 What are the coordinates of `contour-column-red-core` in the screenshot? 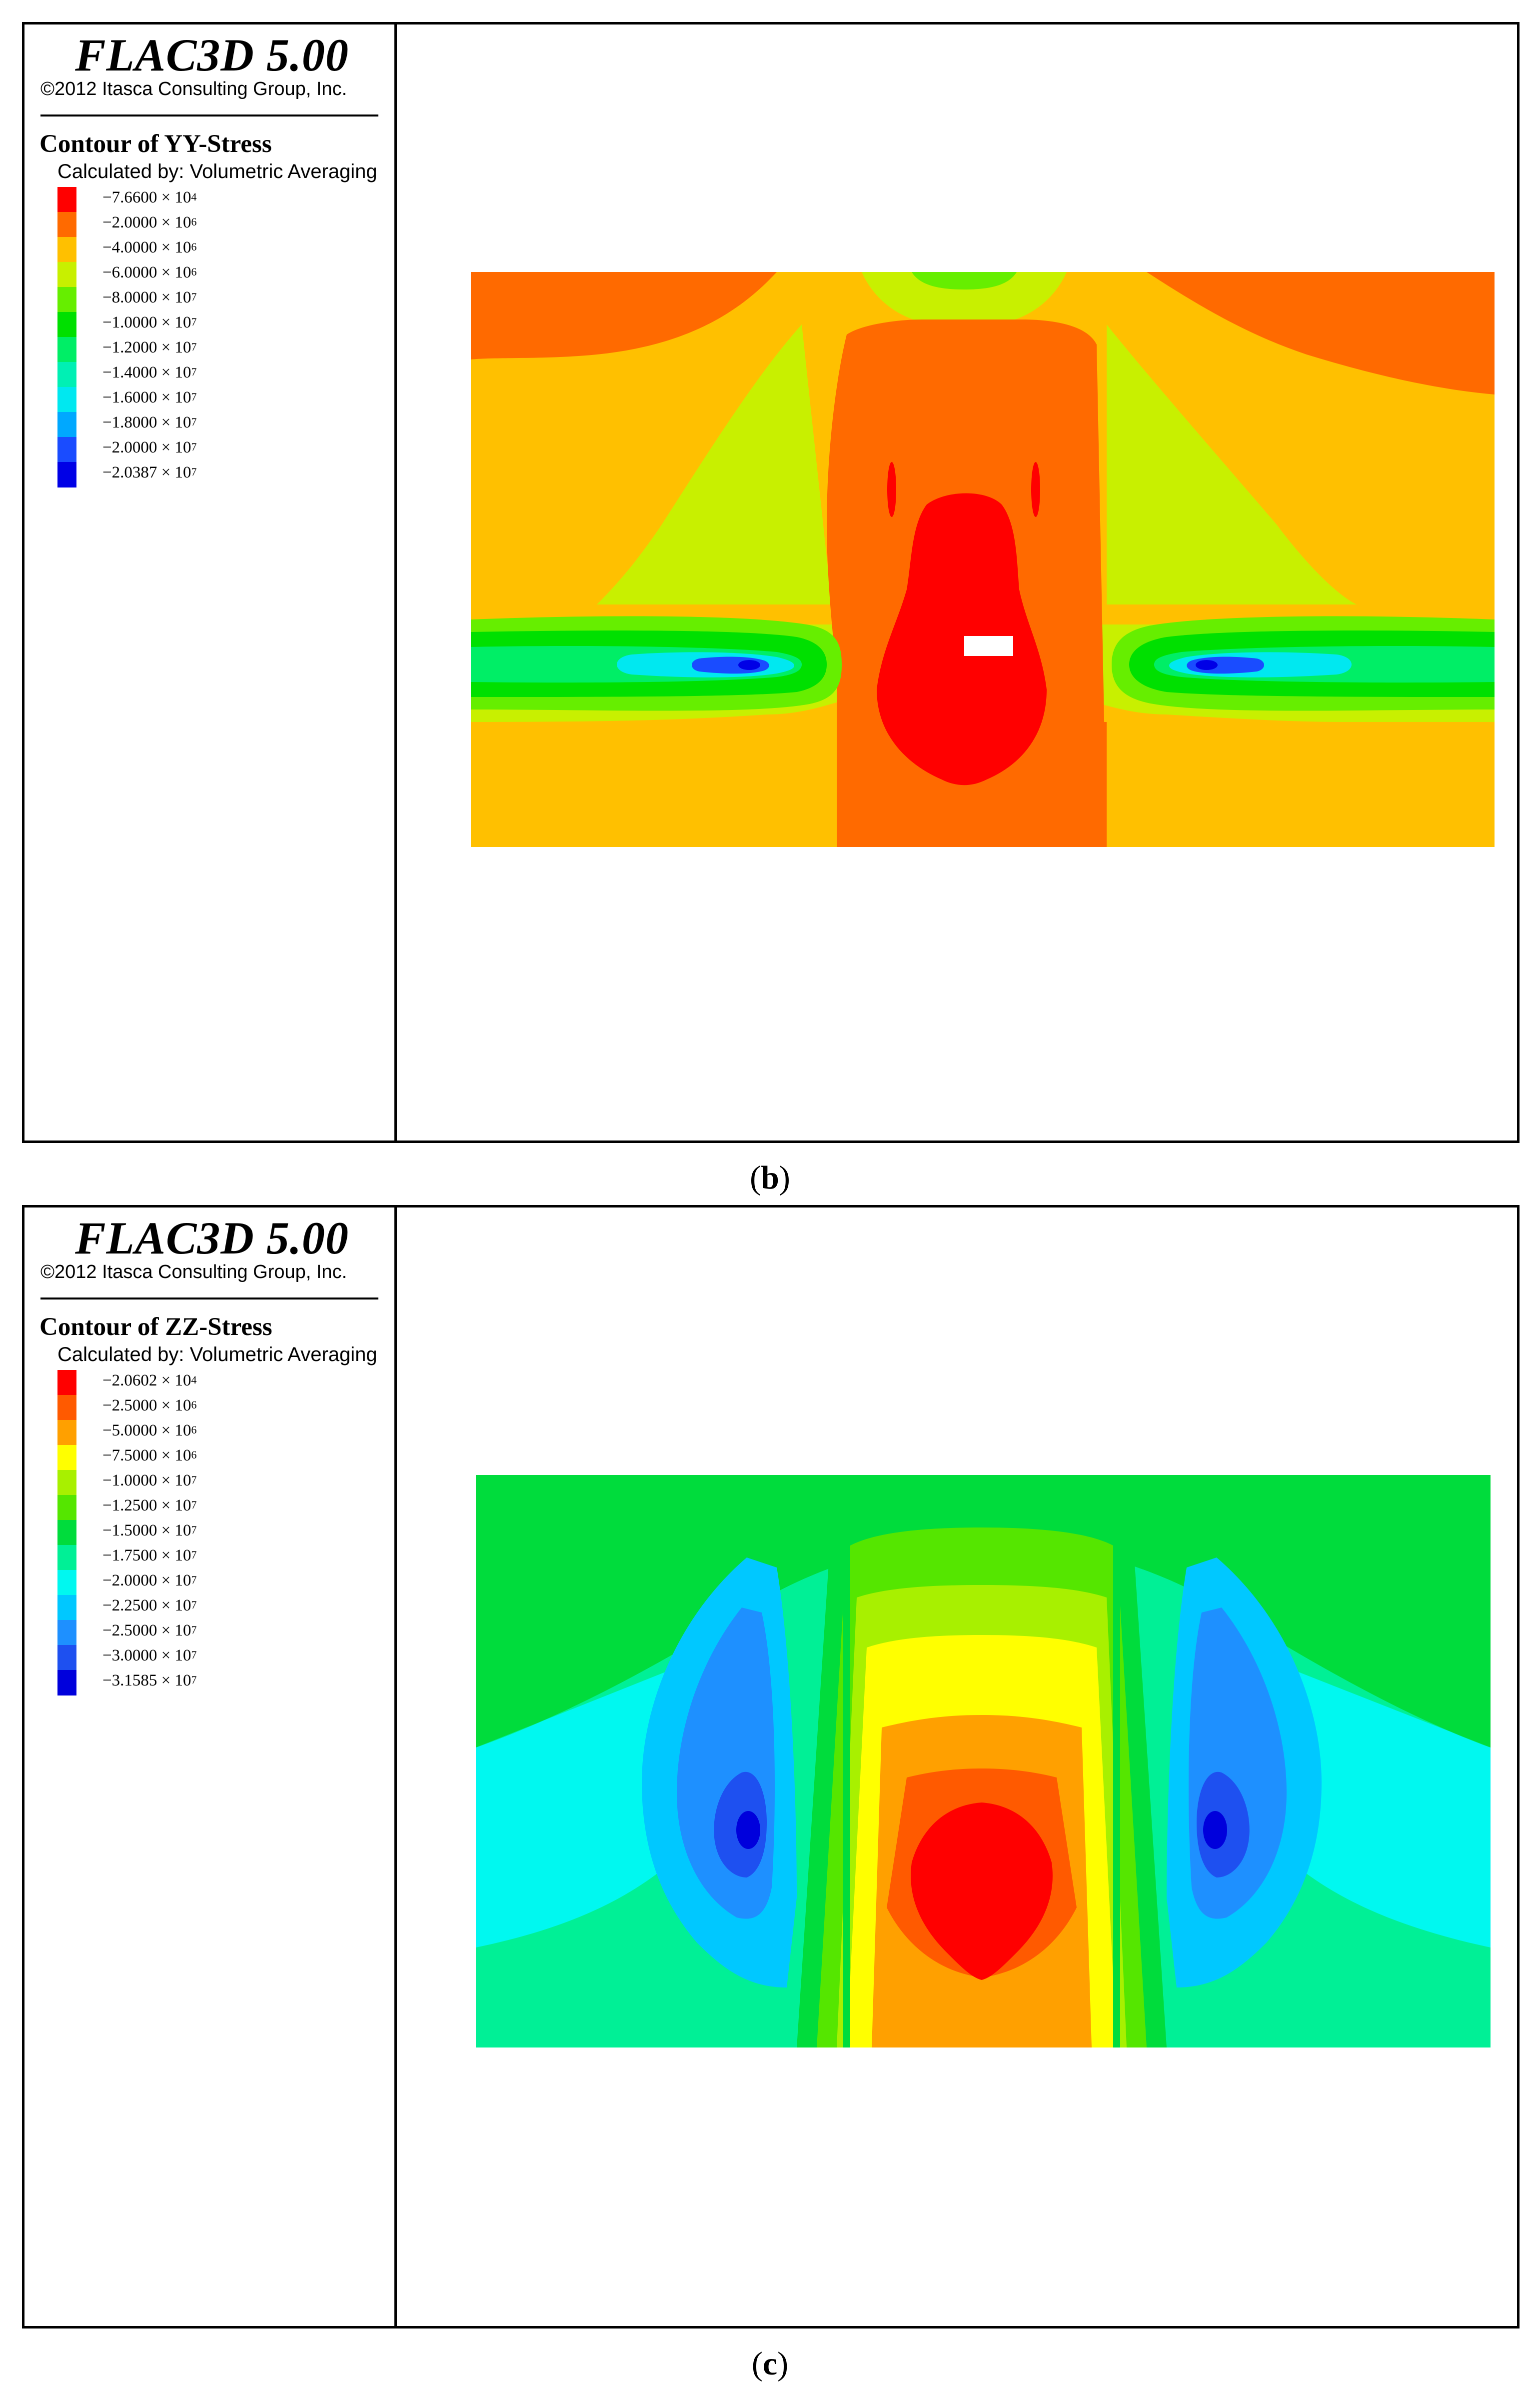 It's located at (982, 1891).